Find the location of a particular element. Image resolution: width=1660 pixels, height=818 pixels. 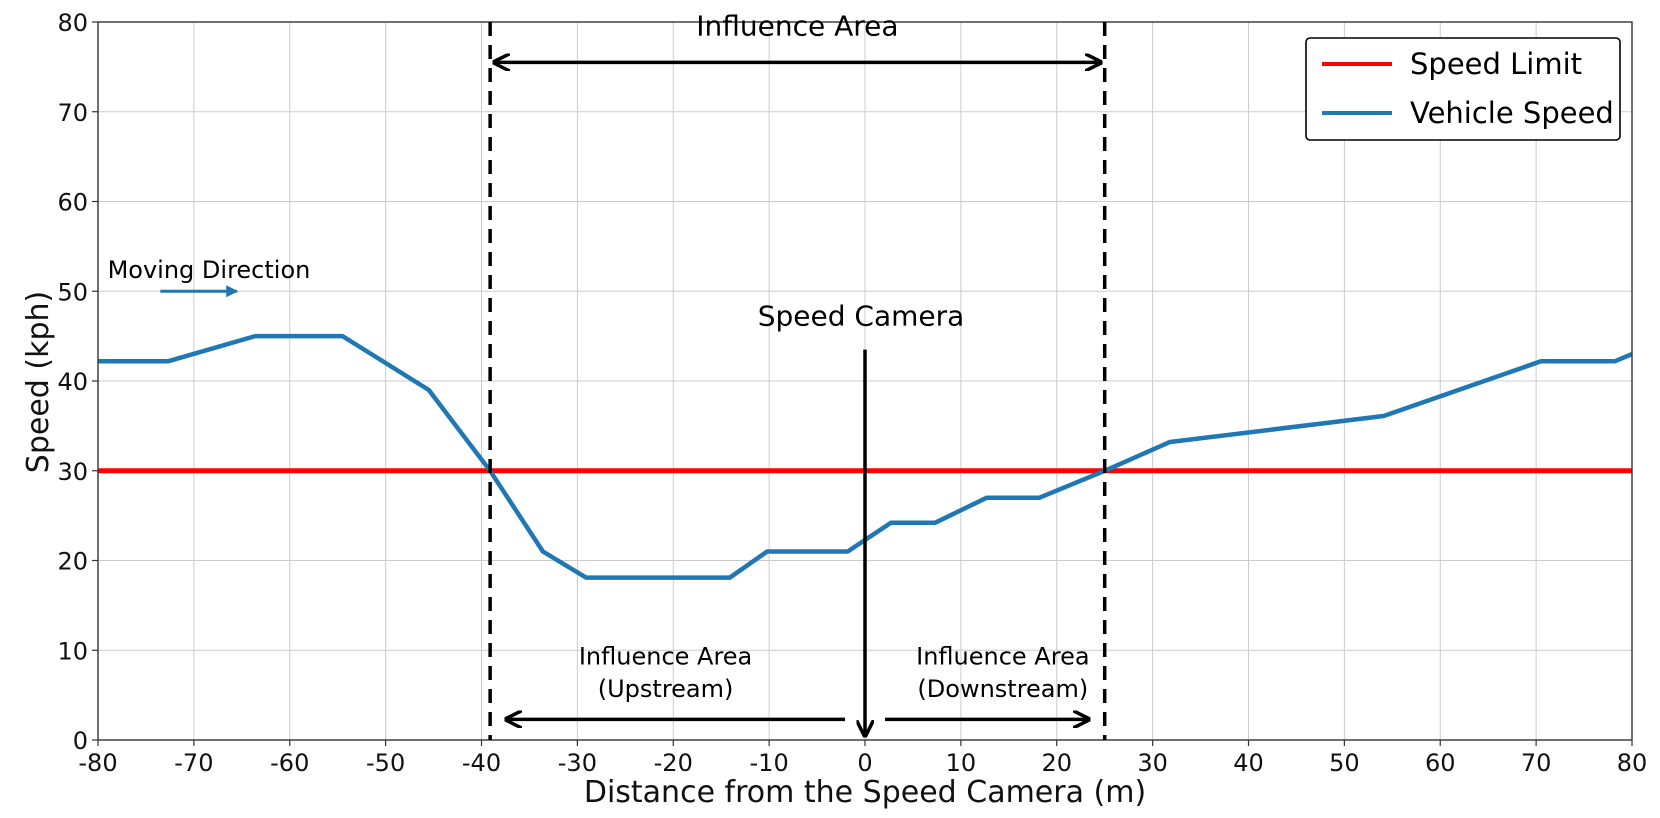

x-tick-label: 10 is located at coordinates (961, 763).